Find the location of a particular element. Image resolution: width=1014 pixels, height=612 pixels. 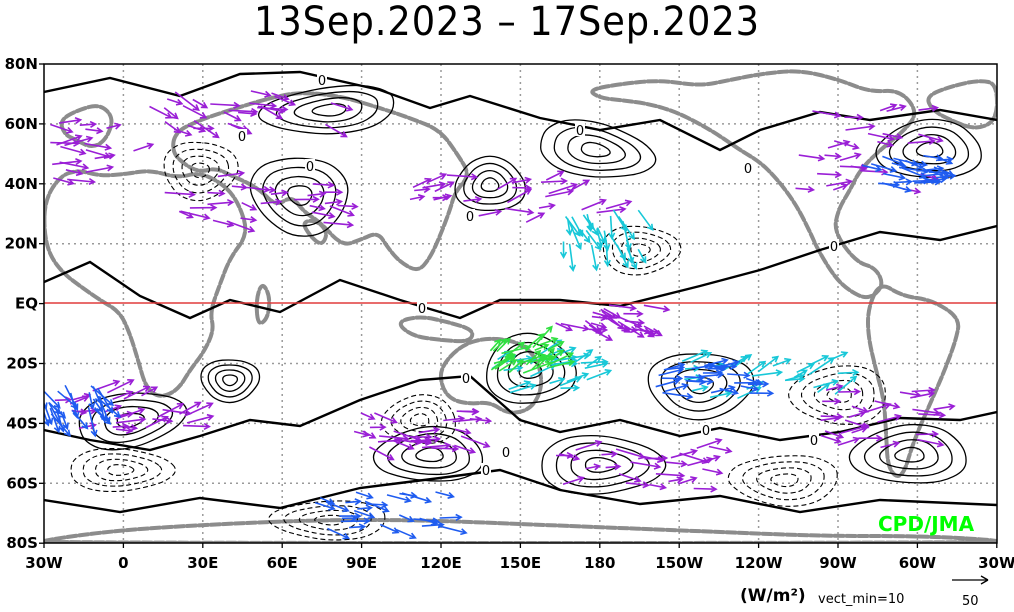

latitude-labels: 80N 60N 40N 20N EQ 20S 40S 60S 80S is located at coordinates (21, 303).